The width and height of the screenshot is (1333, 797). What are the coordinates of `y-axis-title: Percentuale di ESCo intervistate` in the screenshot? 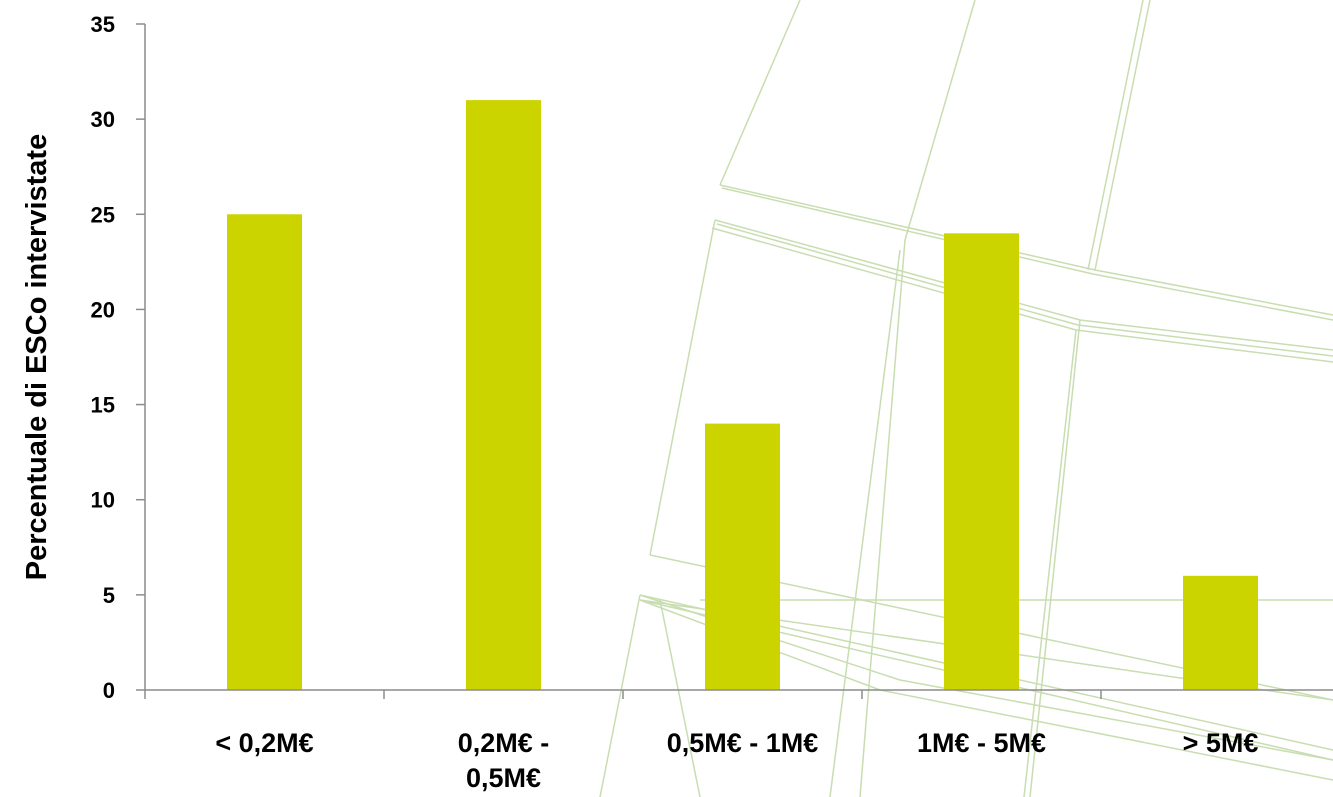 It's located at (37, 357).